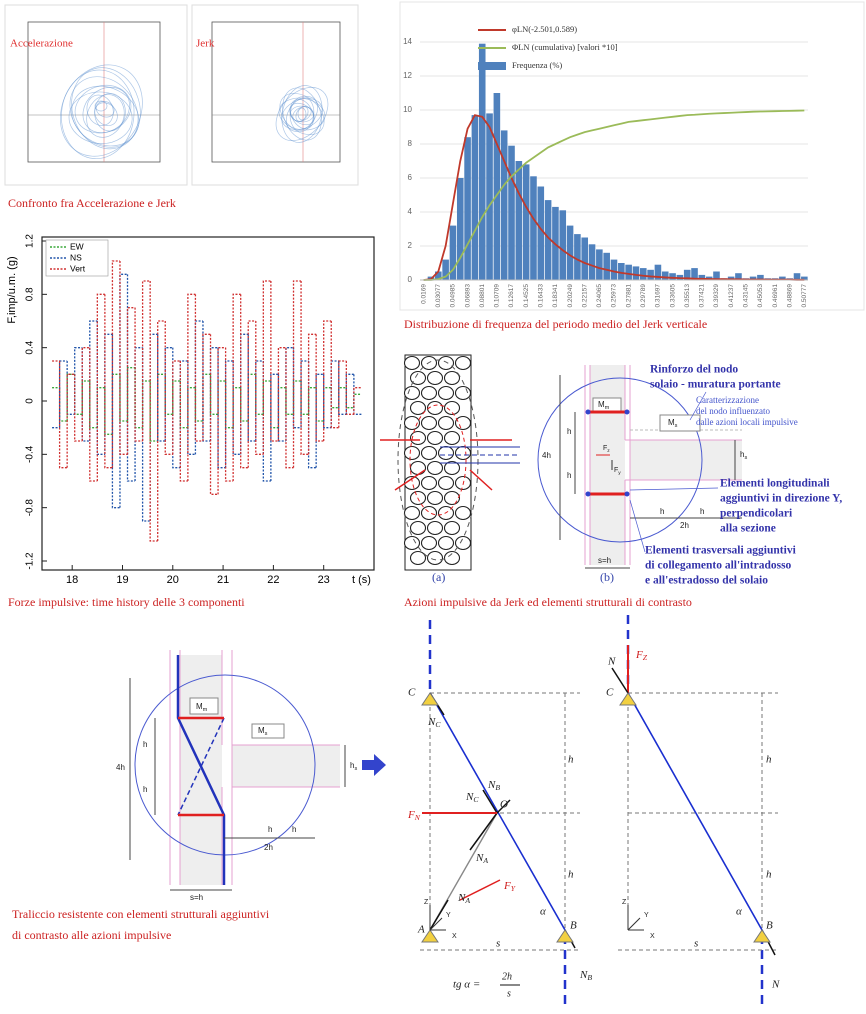  I want to click on traces, so click(194, 112).